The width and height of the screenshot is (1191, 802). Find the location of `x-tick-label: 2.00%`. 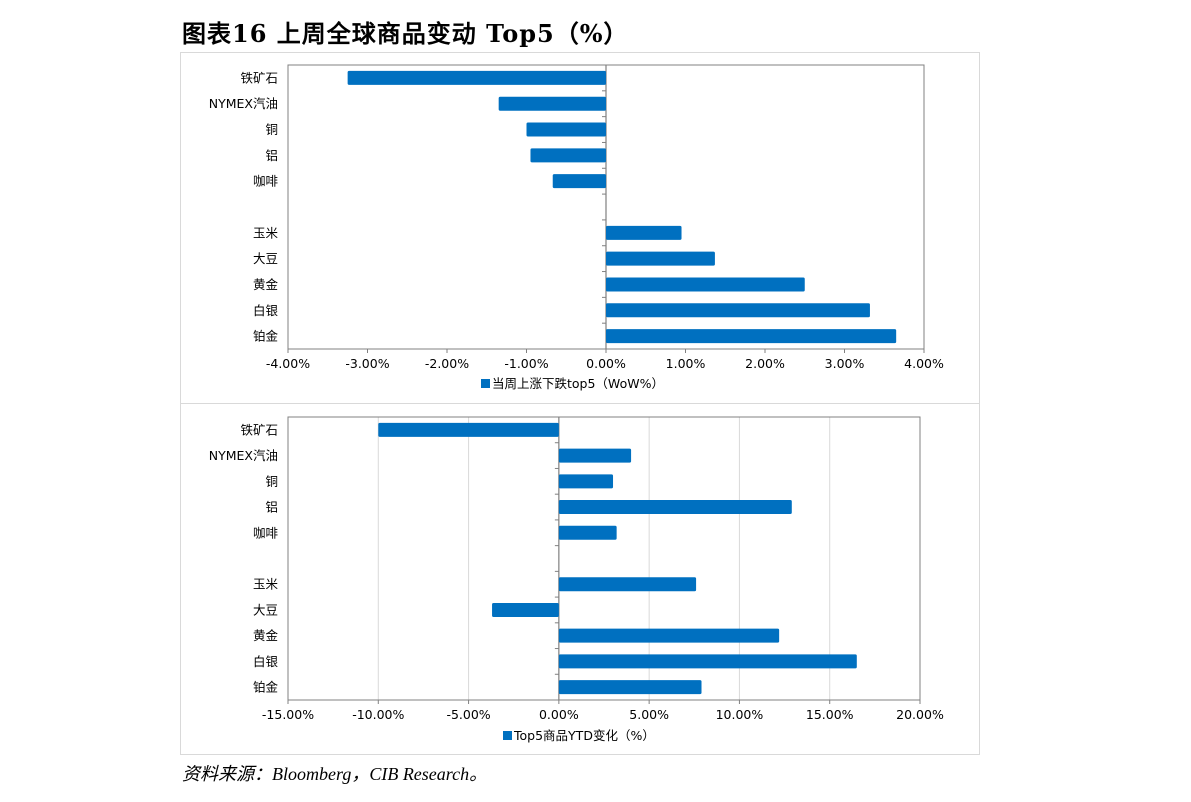

x-tick-label: 2.00% is located at coordinates (765, 363).